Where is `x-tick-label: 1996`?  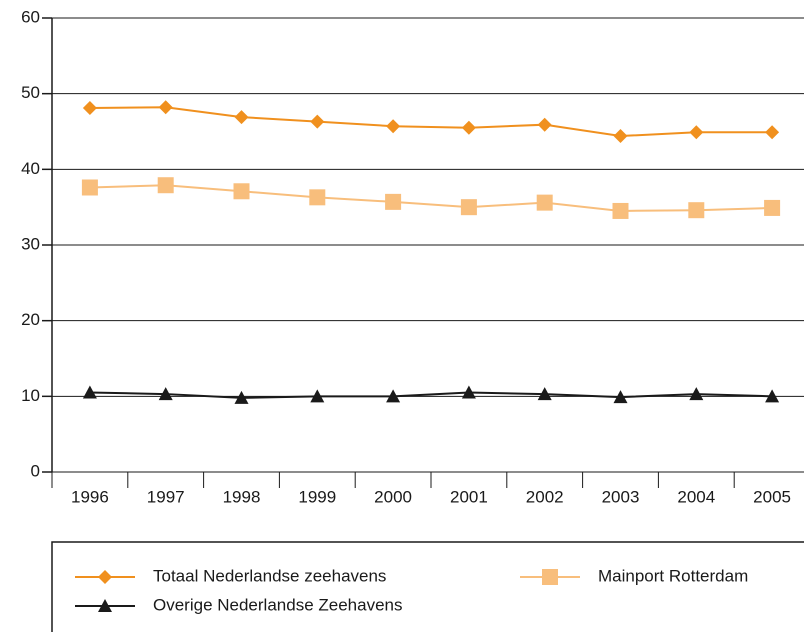 x-tick-label: 1996 is located at coordinates (90, 496).